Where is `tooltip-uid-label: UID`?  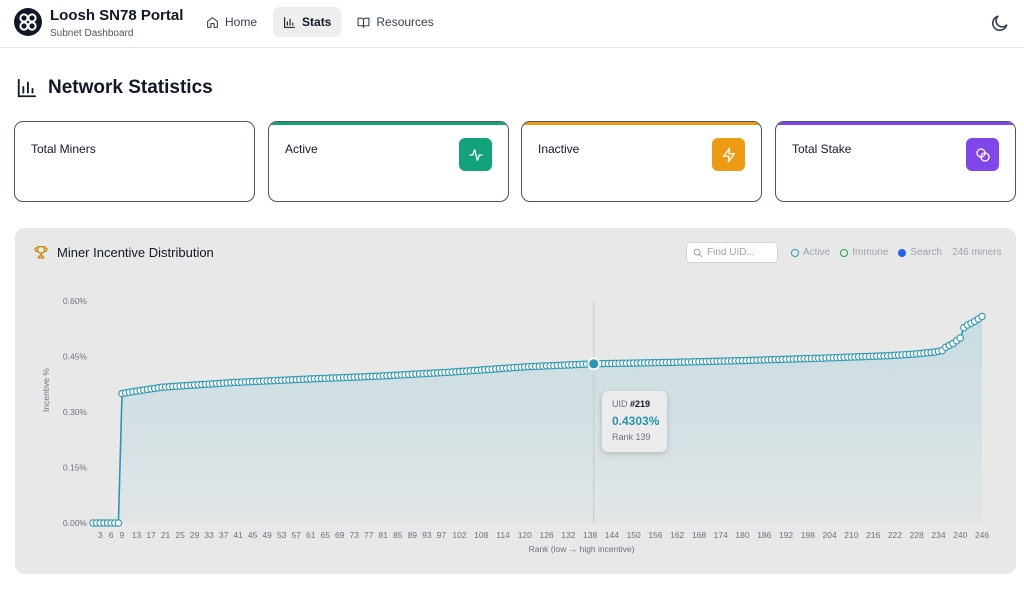 tooltip-uid-label: UID is located at coordinates (620, 404).